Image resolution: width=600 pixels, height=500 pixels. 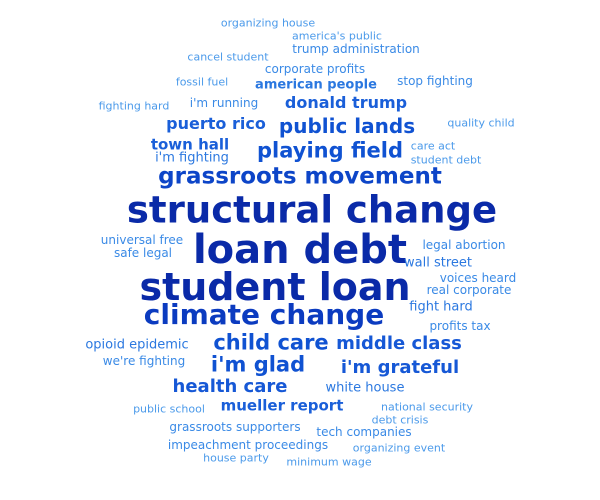 I want to click on word-universal-free: universal free, so click(x=142, y=240).